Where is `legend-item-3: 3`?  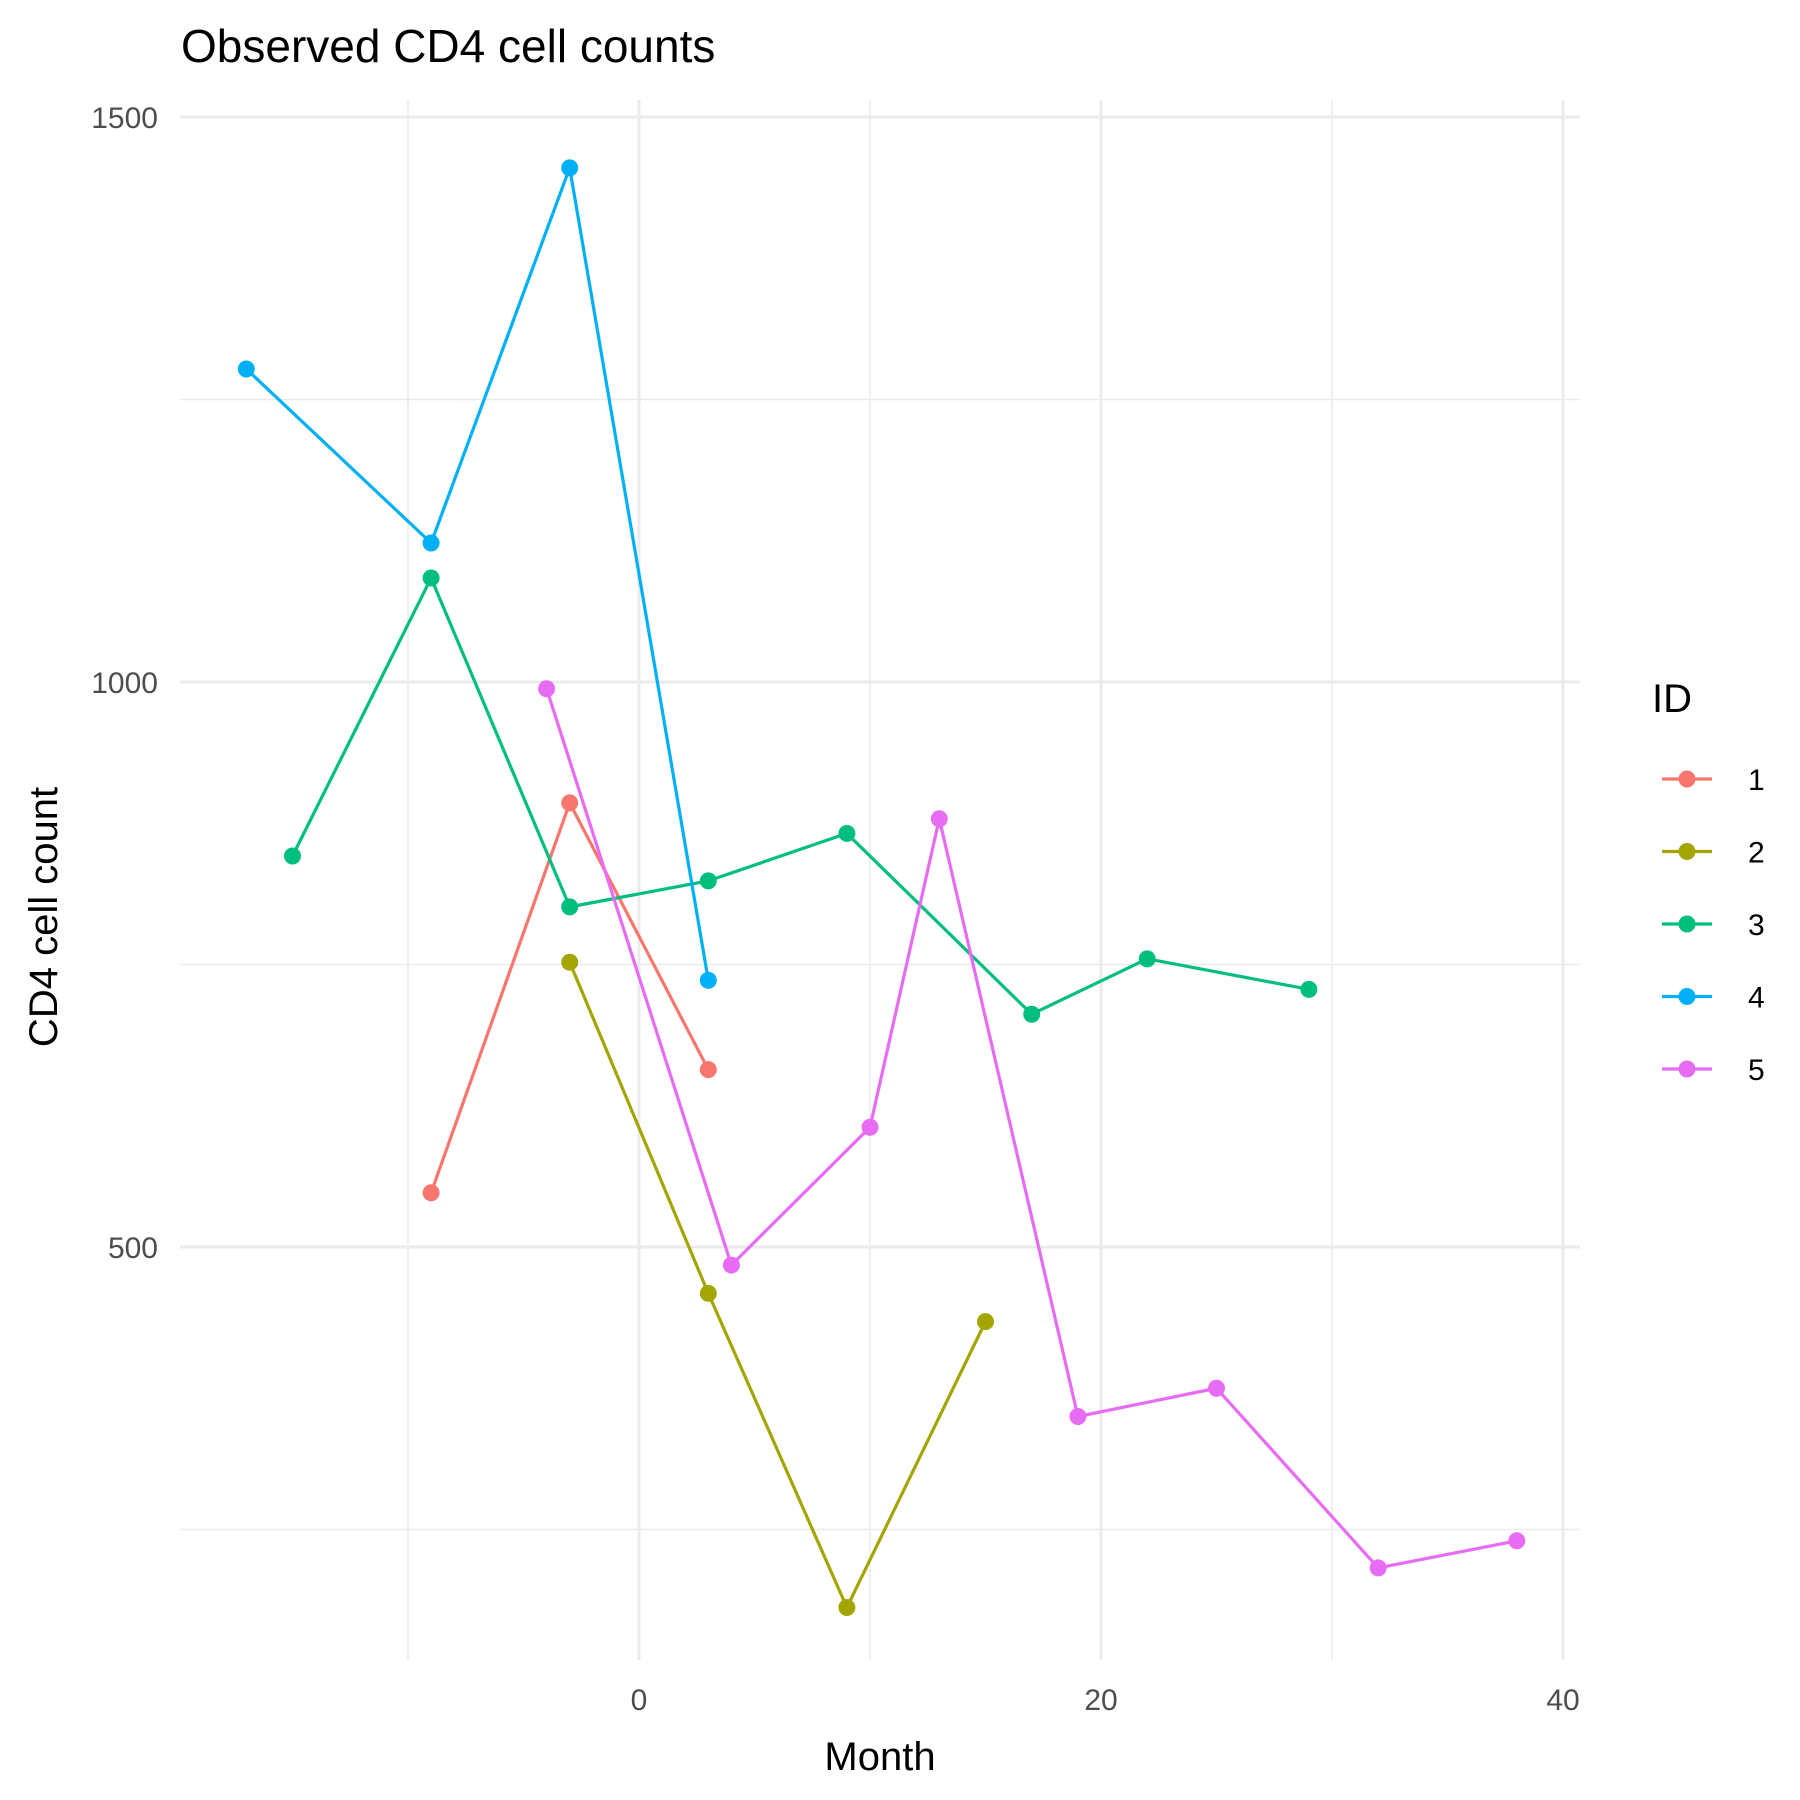 legend-item-3: 3 is located at coordinates (1713, 925).